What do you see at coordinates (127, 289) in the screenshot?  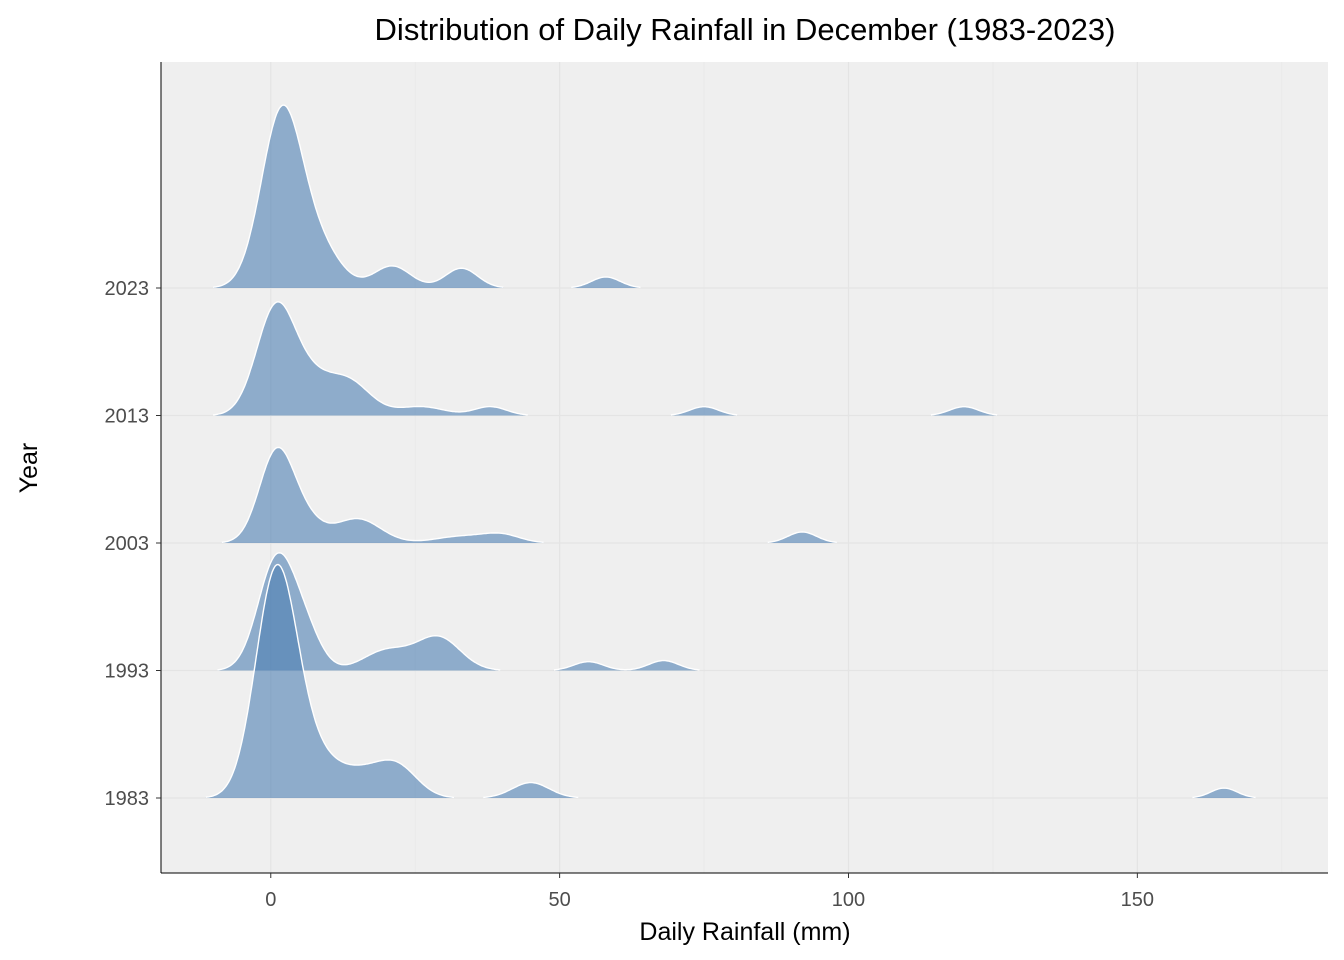 I see `y-tick-label: 2023` at bounding box center [127, 289].